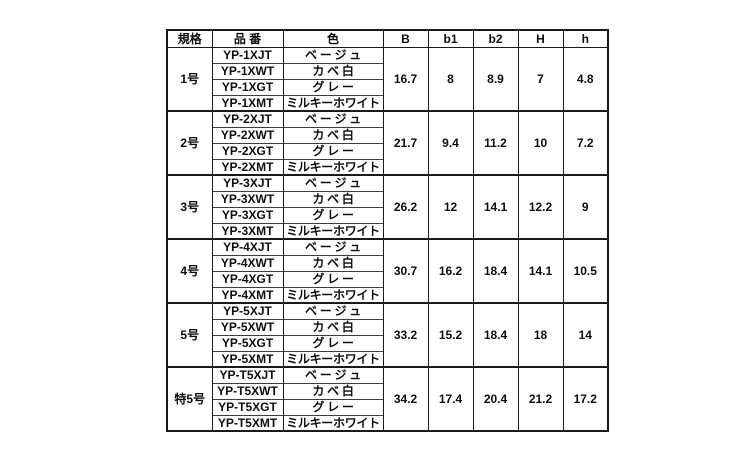 The height and width of the screenshot is (450, 750). Describe the element at coordinates (540, 271) in the screenshot. I see `dimension-cell-H: 14.1` at that location.